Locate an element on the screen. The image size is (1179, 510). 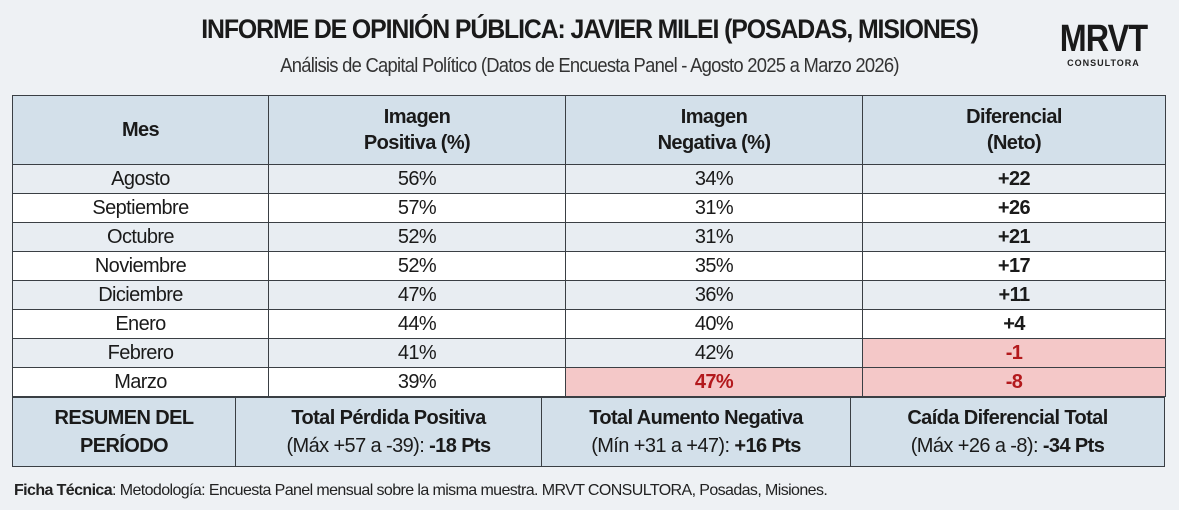
table-row: Enero 44% 40% +4 is located at coordinates (589, 324).